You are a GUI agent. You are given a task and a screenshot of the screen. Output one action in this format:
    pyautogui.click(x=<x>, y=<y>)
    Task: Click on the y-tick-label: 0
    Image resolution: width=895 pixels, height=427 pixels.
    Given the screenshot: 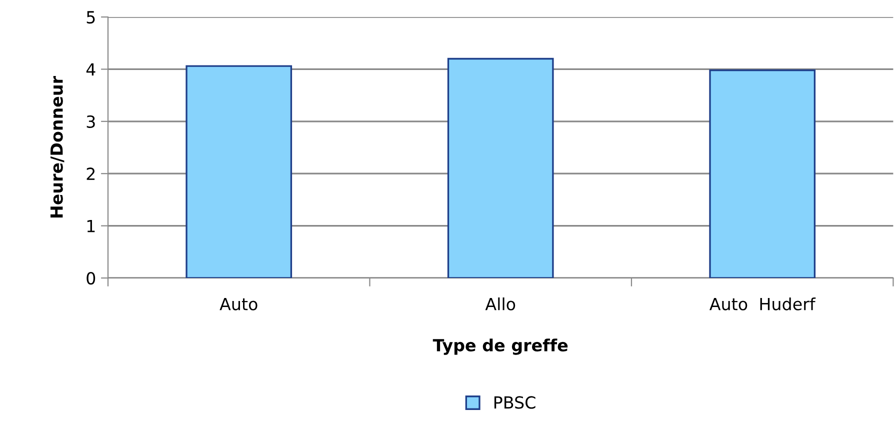 What is the action you would take?
    pyautogui.click(x=91, y=278)
    